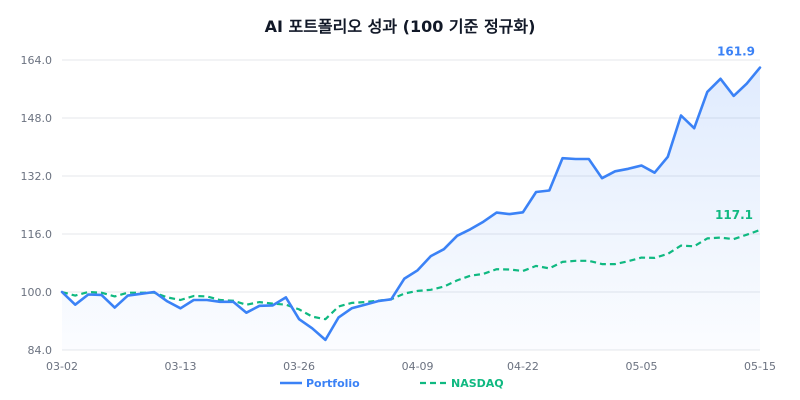  Describe the element at coordinates (734, 215) in the screenshot. I see `nasdaq-end-label: 117.1` at that location.